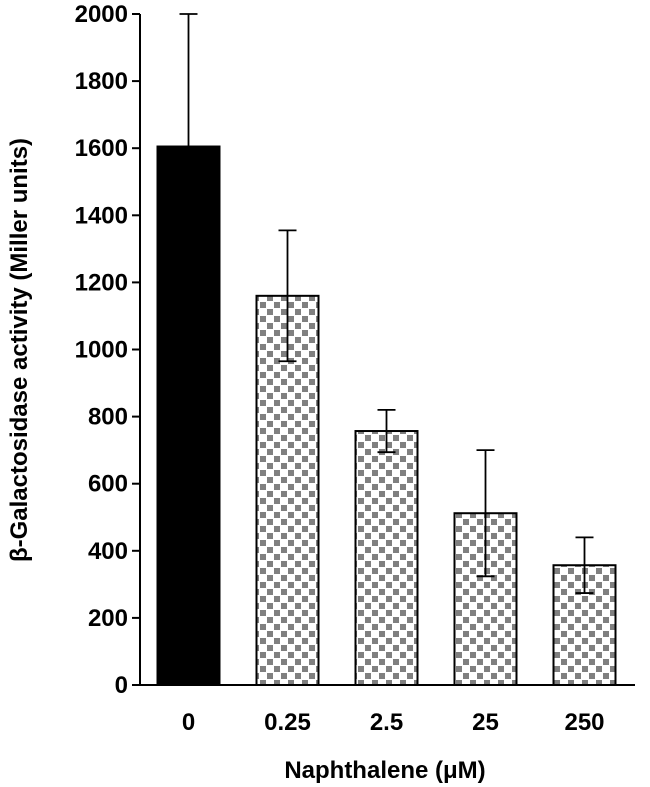  What do you see at coordinates (101, 81) in the screenshot?
I see `y-tick-label: 1800` at bounding box center [101, 81].